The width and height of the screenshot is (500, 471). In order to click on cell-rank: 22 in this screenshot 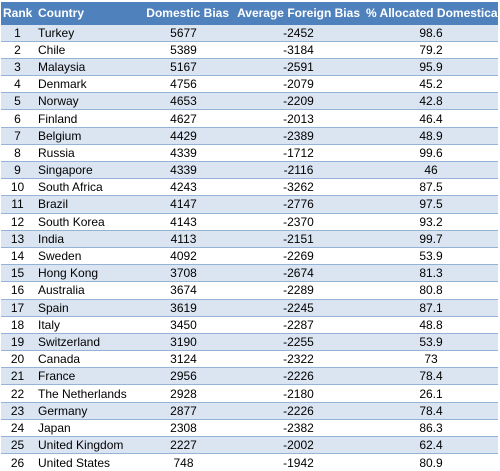, I will do `click(17, 393)`.